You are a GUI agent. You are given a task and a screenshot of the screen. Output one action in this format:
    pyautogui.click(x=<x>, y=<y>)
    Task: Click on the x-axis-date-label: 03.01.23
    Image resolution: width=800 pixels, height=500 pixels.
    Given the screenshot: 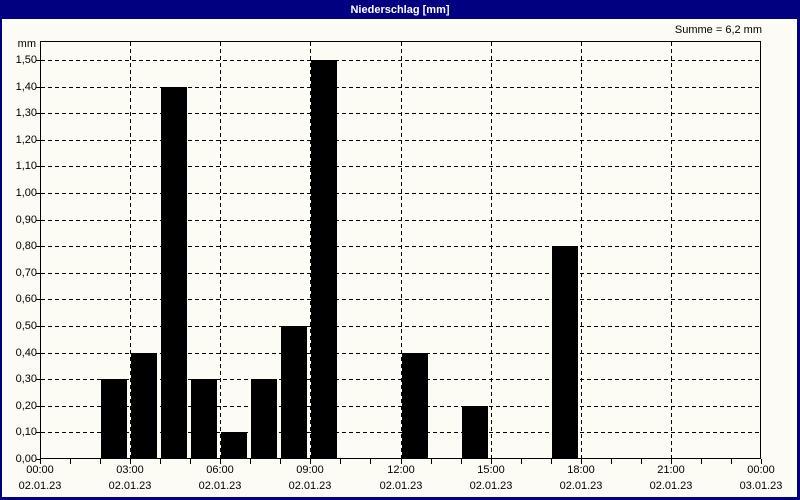 What is the action you would take?
    pyautogui.click(x=761, y=486)
    